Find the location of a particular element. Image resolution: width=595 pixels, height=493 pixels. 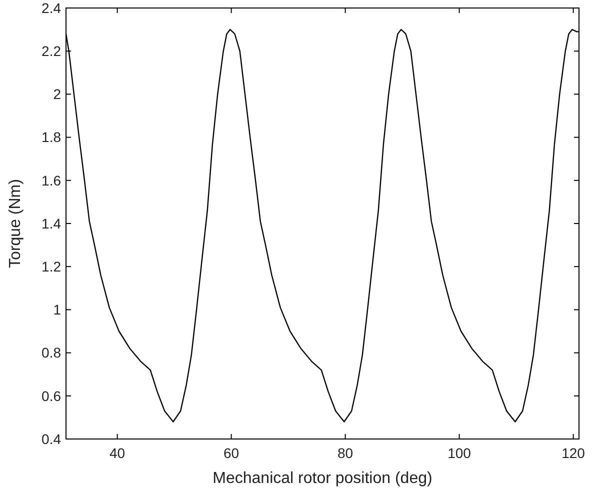

y-tick-label: 0.4 is located at coordinates (52, 438).